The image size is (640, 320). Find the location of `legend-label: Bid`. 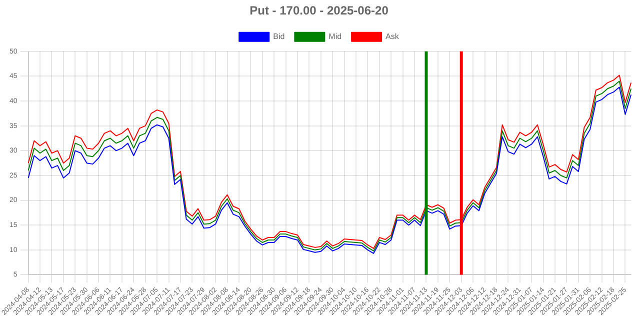

legend-label: Bid is located at coordinates (279, 37).